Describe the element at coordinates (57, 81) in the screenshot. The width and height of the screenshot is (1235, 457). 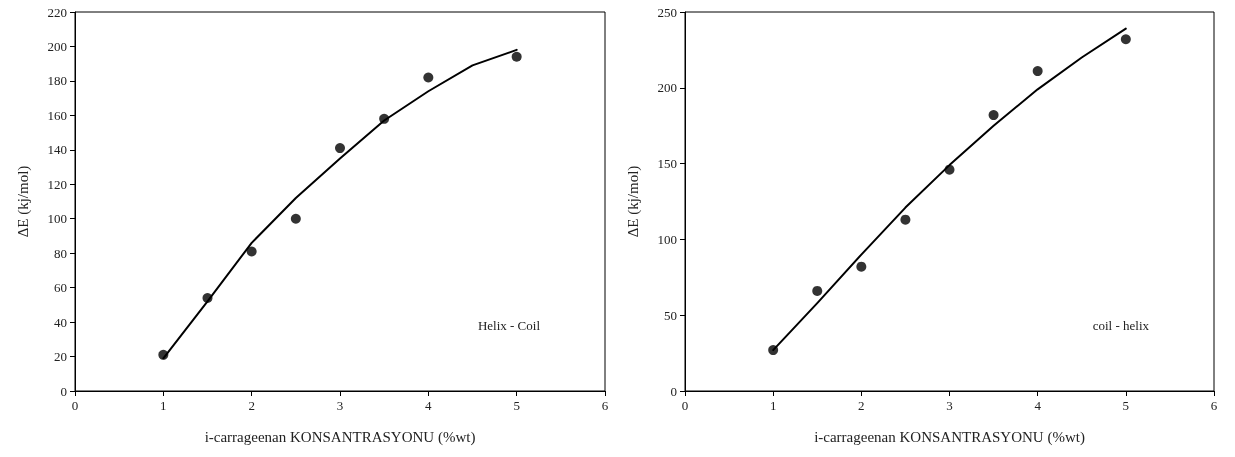
I see `y-tick-label: 180` at that location.